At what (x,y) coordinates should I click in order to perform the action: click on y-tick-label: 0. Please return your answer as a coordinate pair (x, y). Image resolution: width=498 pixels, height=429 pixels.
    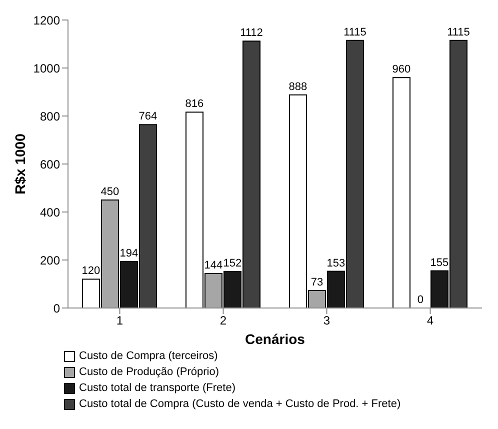
    Looking at the image, I should click on (56, 308).